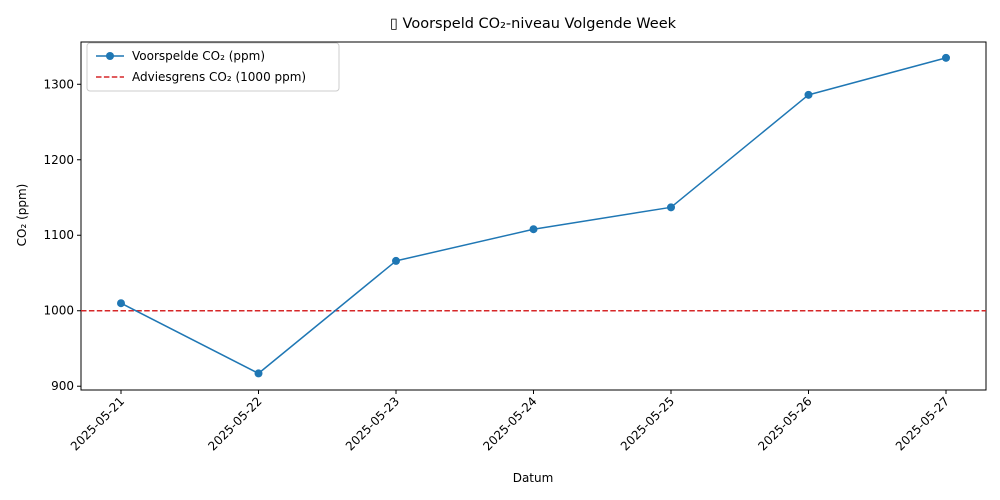  I want to click on y-tick-label: 1100, so click(58, 235).